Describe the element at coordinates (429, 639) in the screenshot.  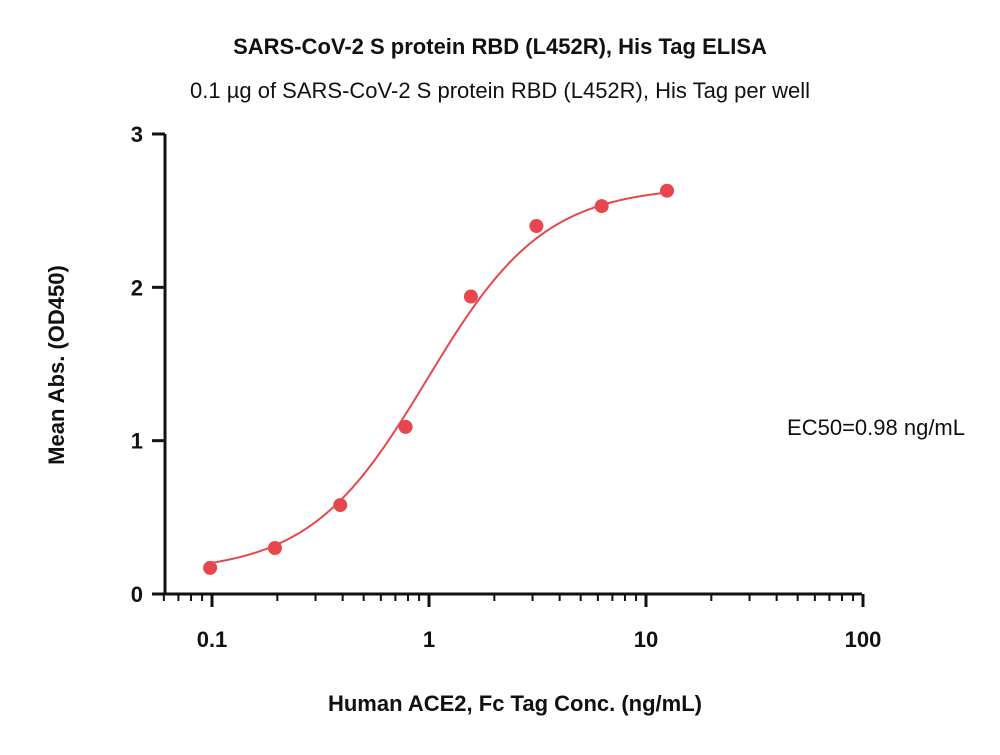
I see `x-tick-label: 1` at that location.